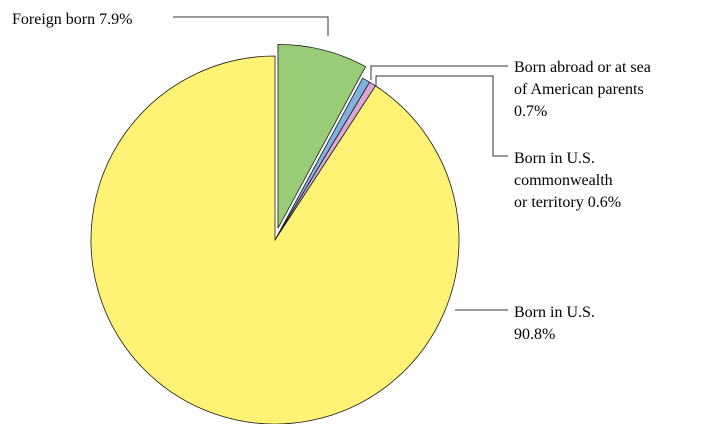  What do you see at coordinates (554, 323) in the screenshot?
I see `slice-label: Born in U.S. 90.8%` at bounding box center [554, 323].